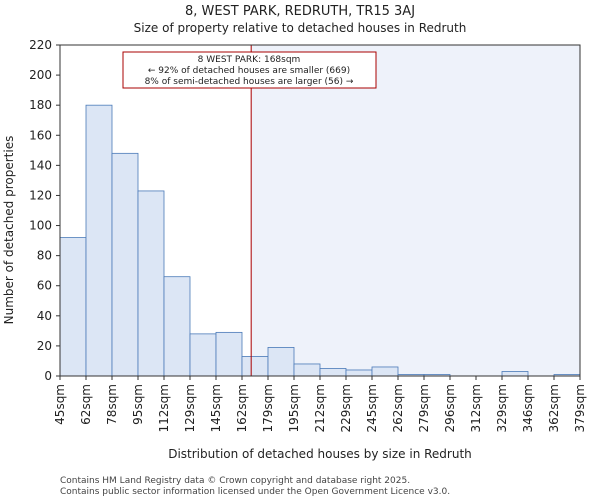 The width and height of the screenshot is (600, 500). Describe the element at coordinates (300, 11) in the screenshot. I see `chart-title: 8, WEST PARK, REDRUTH, TR15 3AJ` at that location.